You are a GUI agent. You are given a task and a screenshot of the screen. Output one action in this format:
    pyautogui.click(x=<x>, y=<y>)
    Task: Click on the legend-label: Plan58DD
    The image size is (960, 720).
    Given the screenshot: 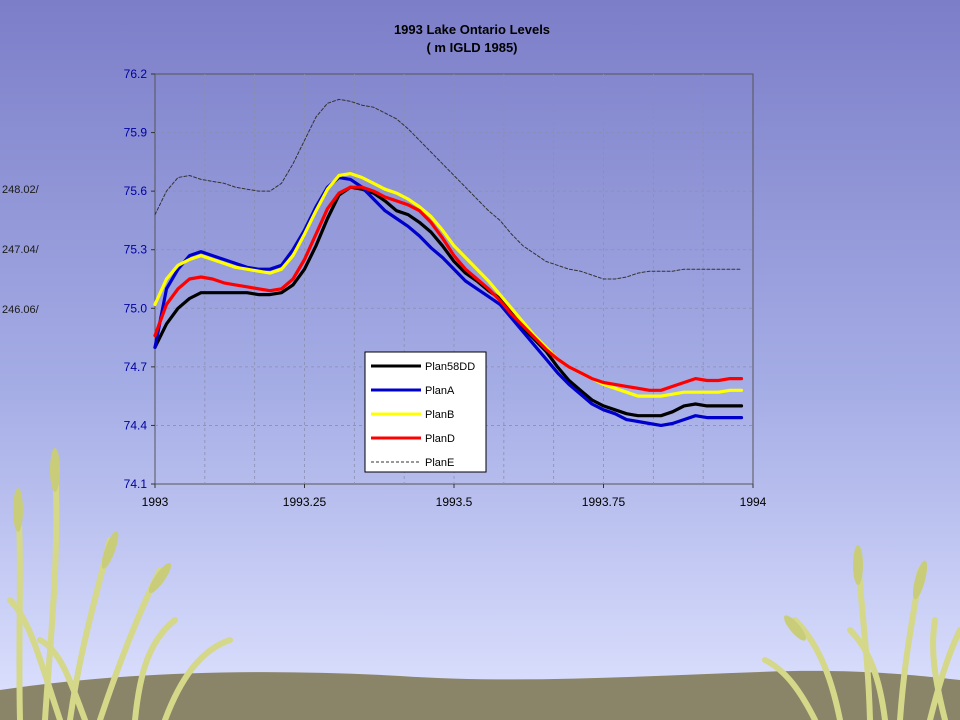 What is the action you would take?
    pyautogui.click(x=450, y=367)
    